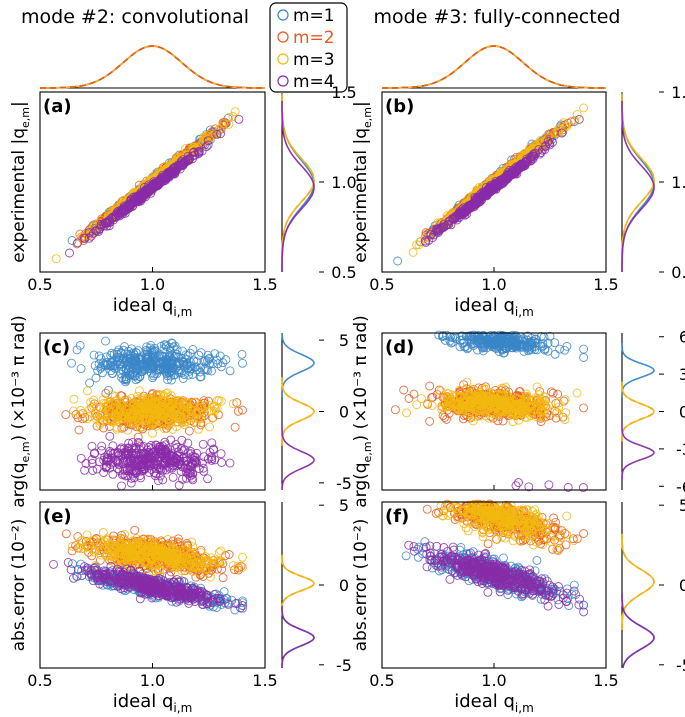 The height and width of the screenshot is (717, 685). Describe the element at coordinates (497, 17) in the screenshot. I see `column-title-right: mode #3: fully-connected` at that location.